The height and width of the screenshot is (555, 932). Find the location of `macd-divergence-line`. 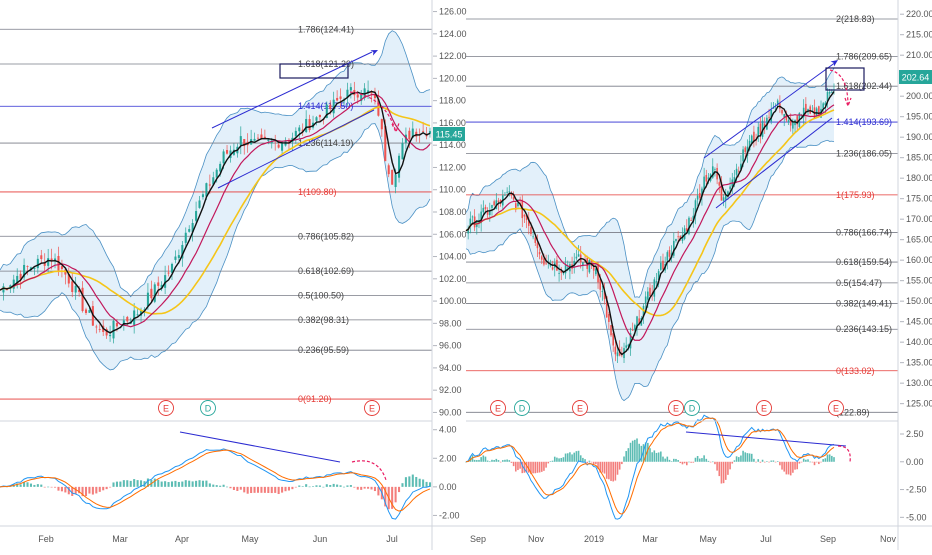

macd-divergence-line is located at coordinates (766, 439).